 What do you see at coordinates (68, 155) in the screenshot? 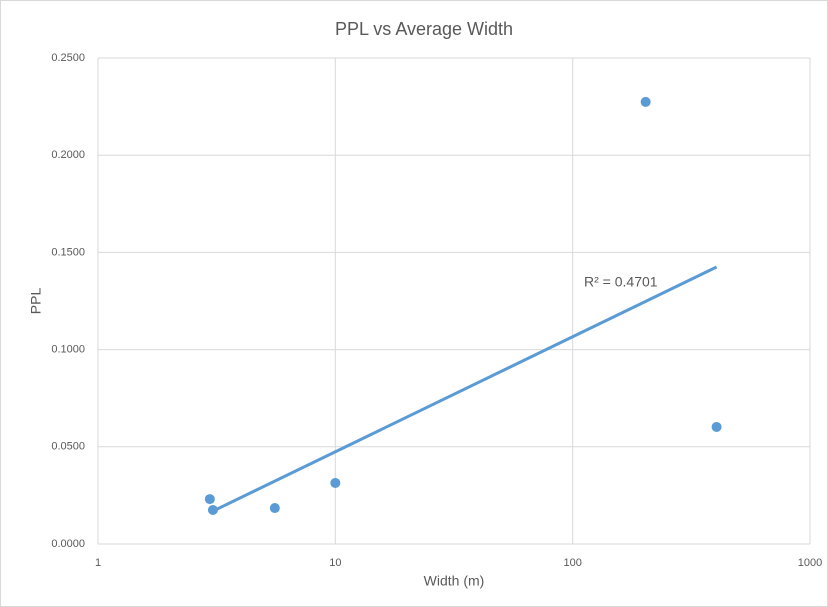
I see `y-tick-label: 0.2000` at bounding box center [68, 155].